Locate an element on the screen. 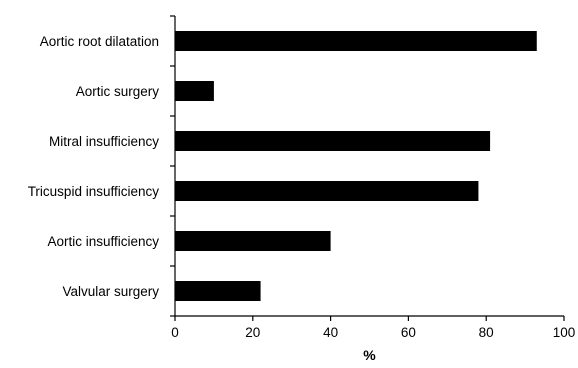  bar-aortic-insufficiency is located at coordinates (253, 241).